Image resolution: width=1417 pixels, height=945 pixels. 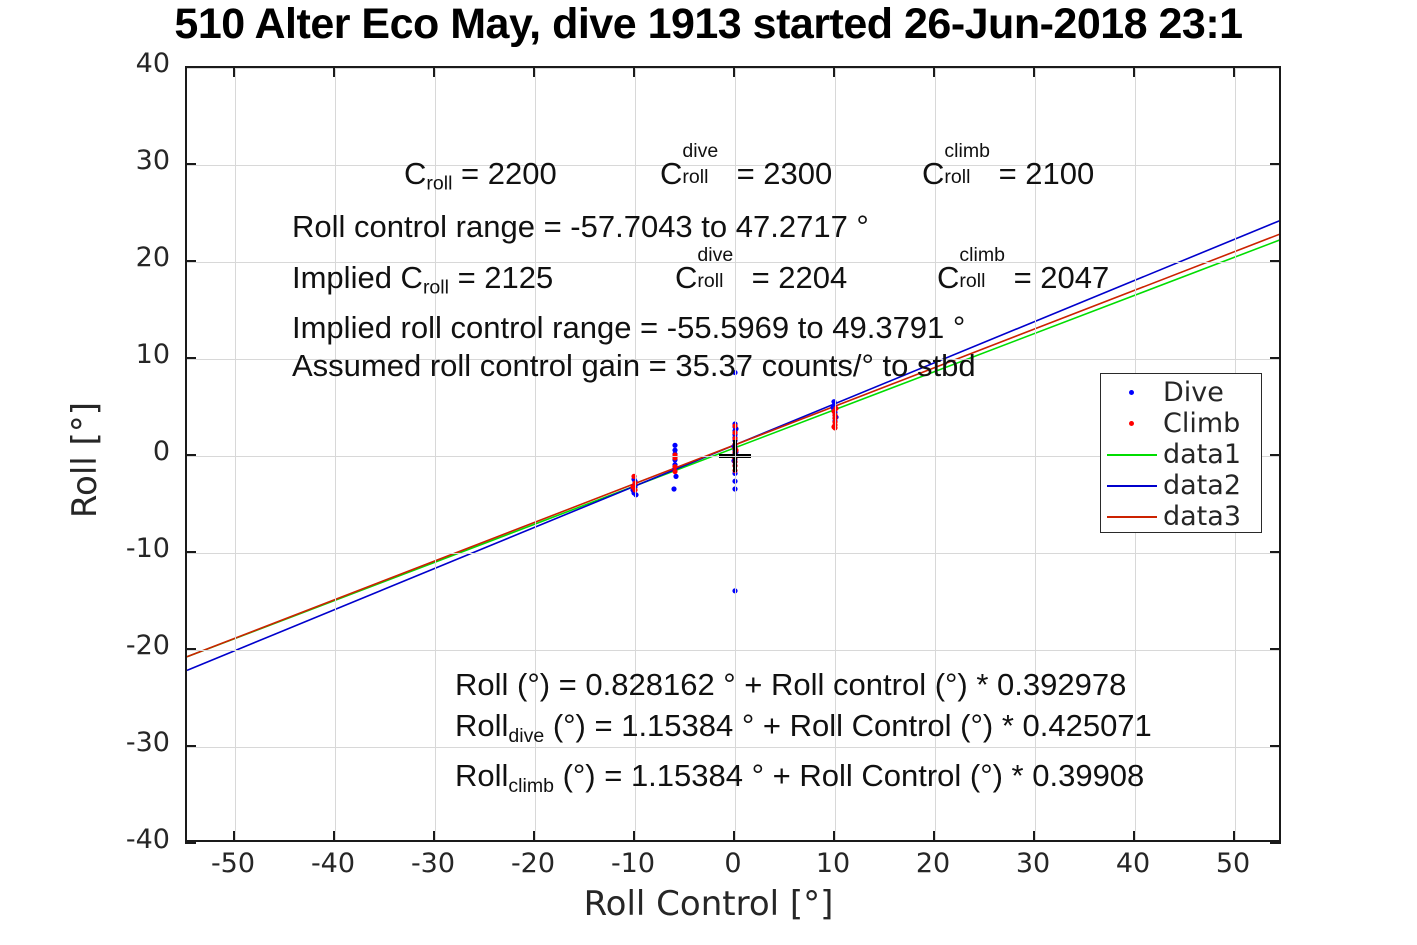 I want to click on legend-label: data3, so click(x=1202, y=516).